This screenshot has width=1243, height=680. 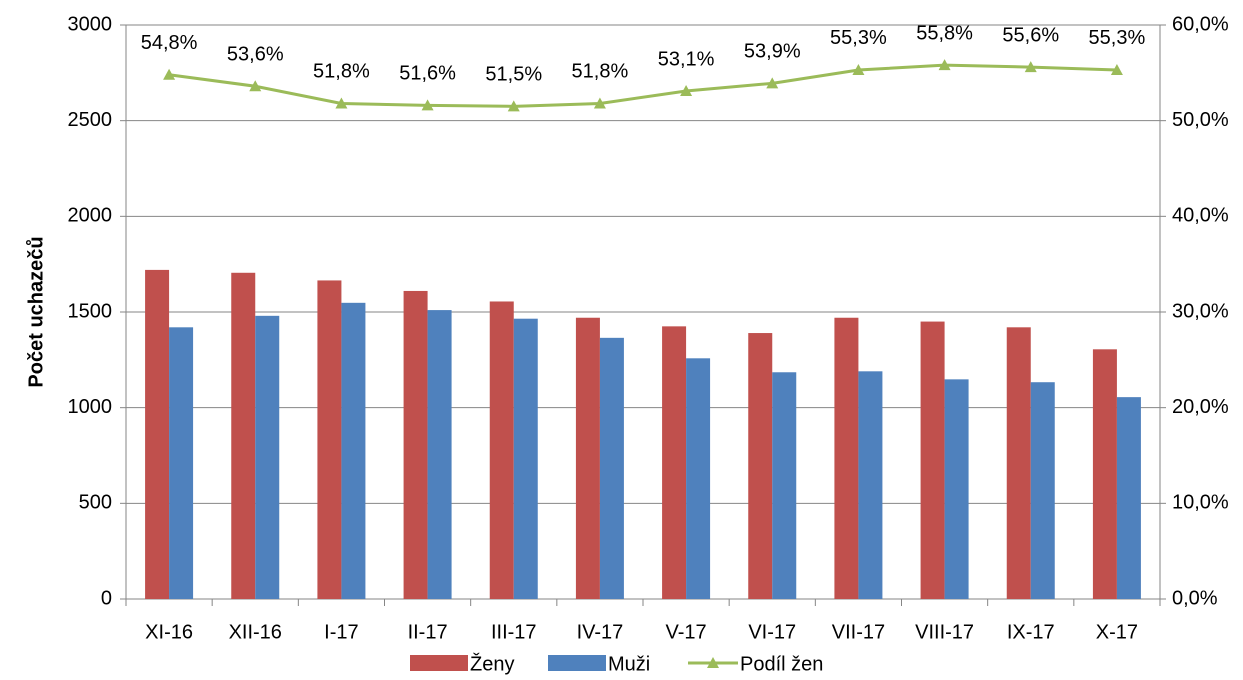 What do you see at coordinates (1200, 503) in the screenshot?
I see `y2-tick-label: 10,0%` at bounding box center [1200, 503].